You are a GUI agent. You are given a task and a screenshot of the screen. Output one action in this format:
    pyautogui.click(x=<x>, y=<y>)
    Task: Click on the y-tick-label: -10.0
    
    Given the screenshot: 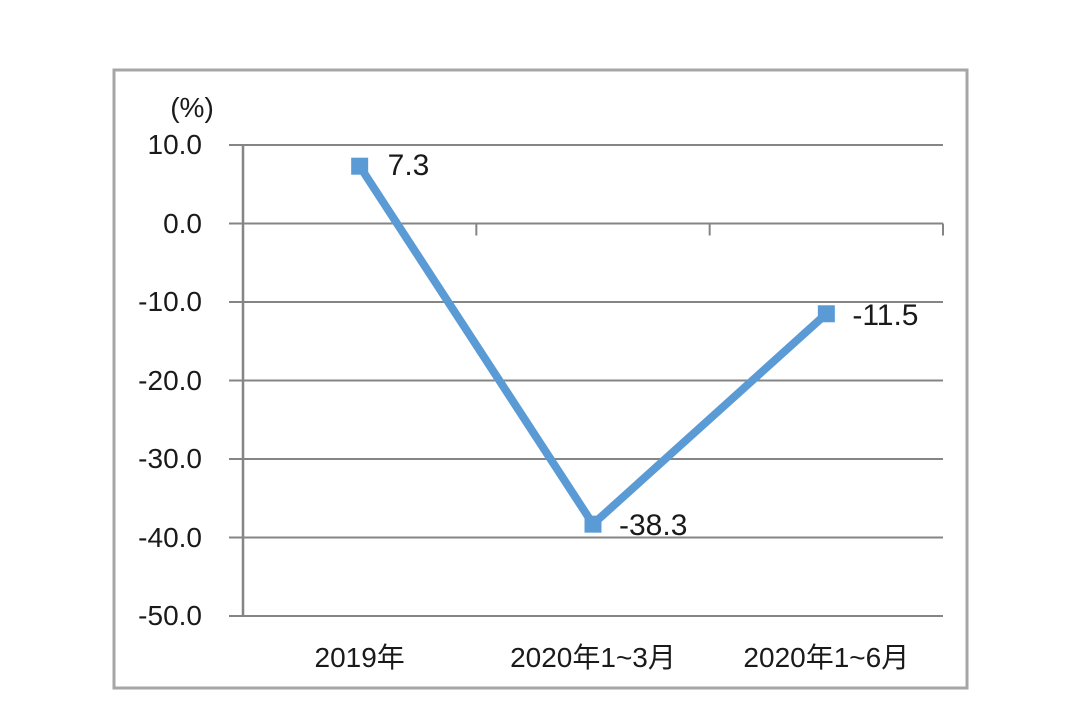 What is the action you would take?
    pyautogui.click(x=170, y=301)
    